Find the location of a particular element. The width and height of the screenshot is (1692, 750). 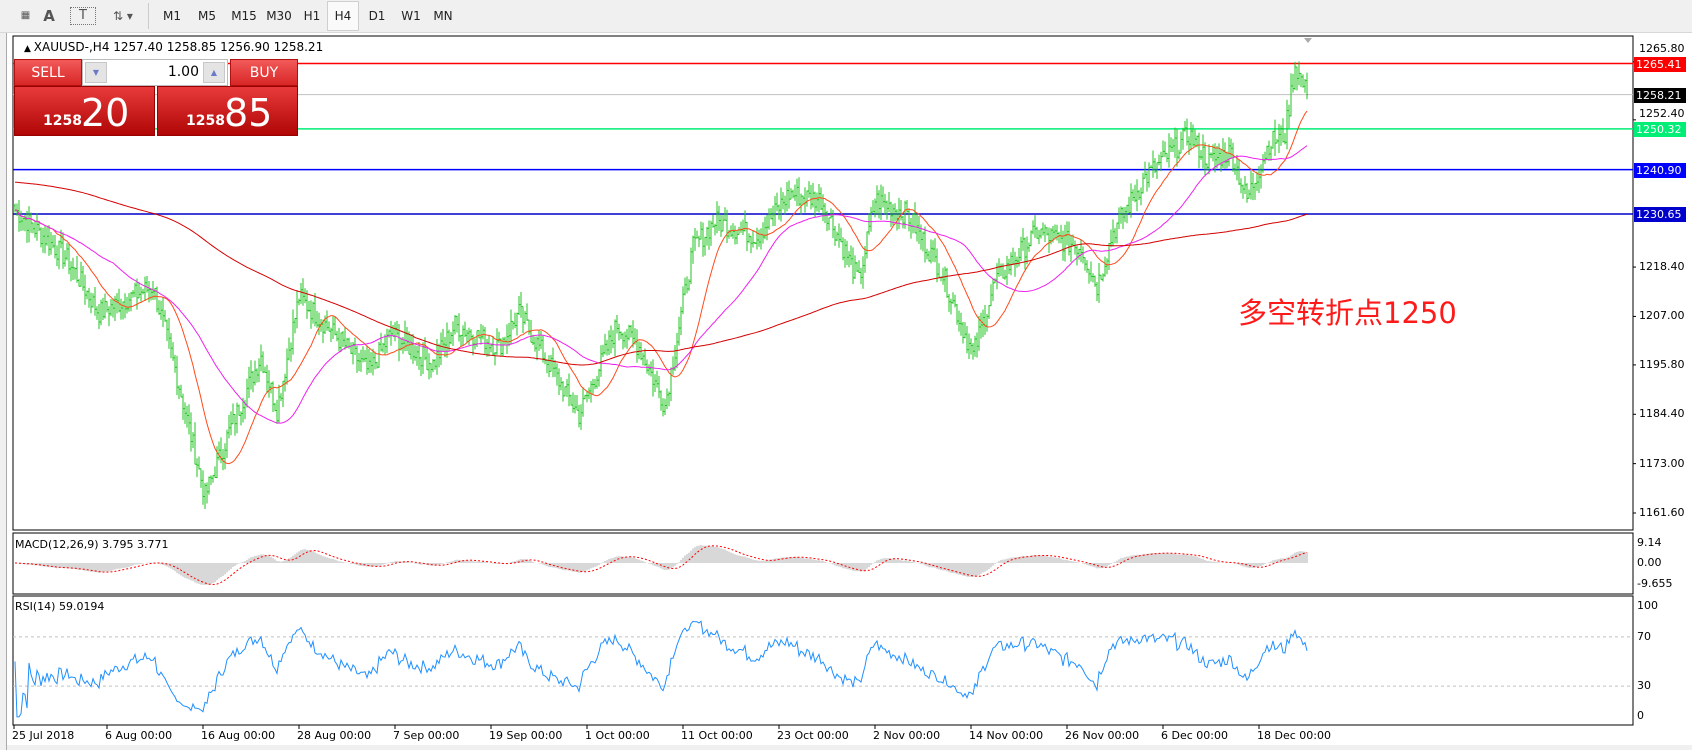

sell-button: SELL is located at coordinates (48, 72).